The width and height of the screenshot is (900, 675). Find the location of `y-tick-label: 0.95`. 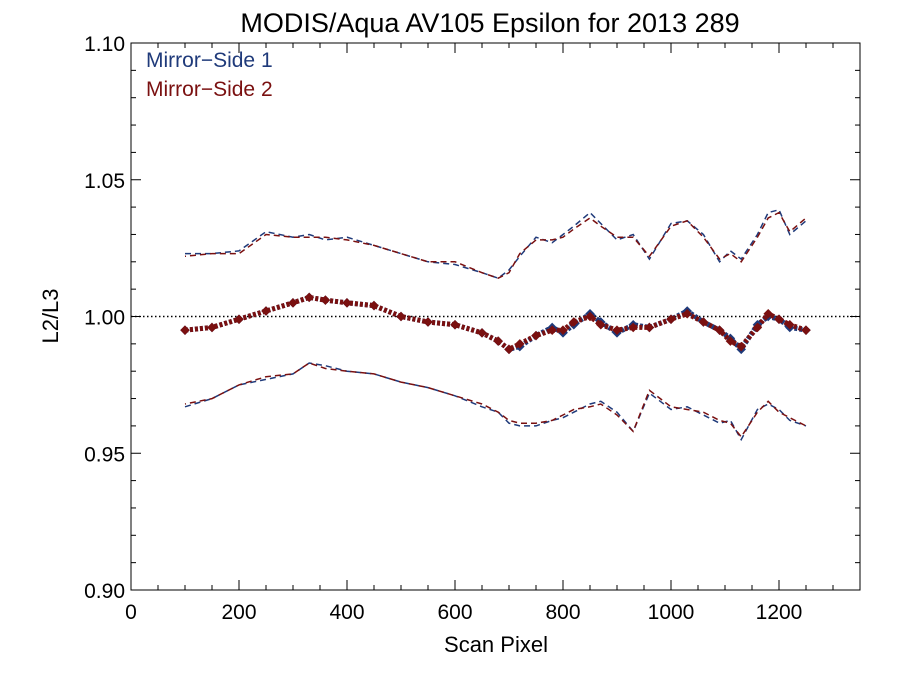

y-tick-label: 0.95 is located at coordinates (104, 454).